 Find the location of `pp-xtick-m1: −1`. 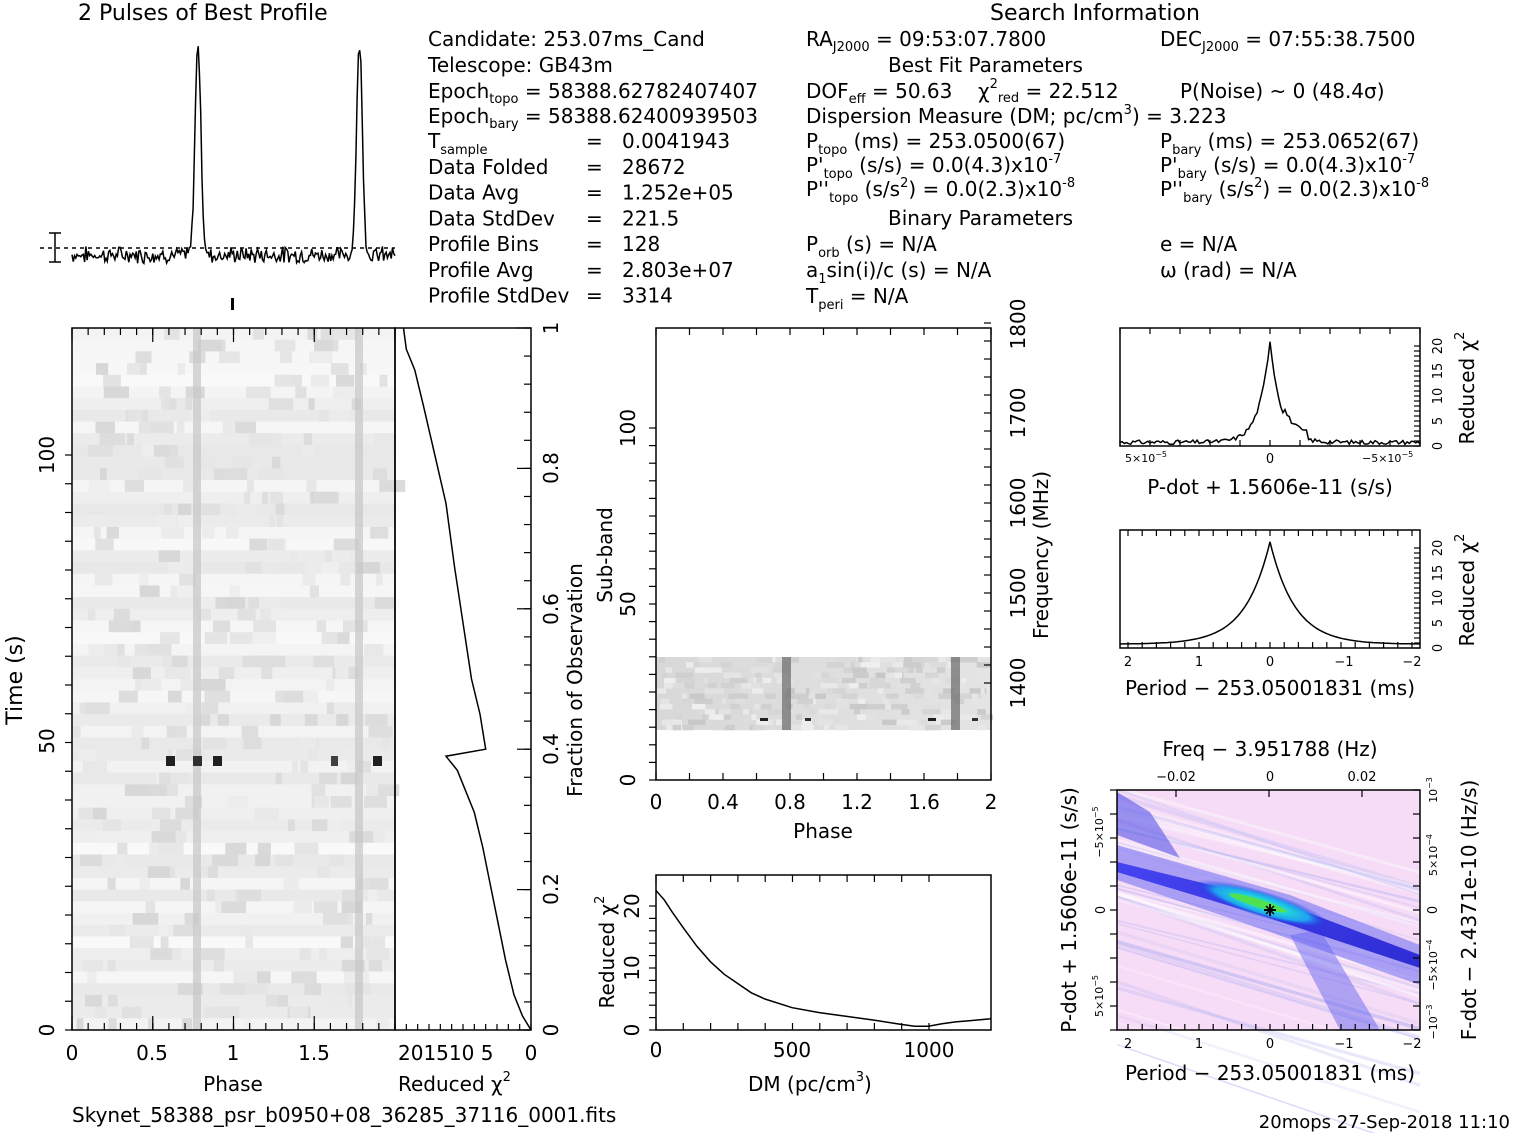

pp-xtick-m1: −1 is located at coordinates (1343, 1044).